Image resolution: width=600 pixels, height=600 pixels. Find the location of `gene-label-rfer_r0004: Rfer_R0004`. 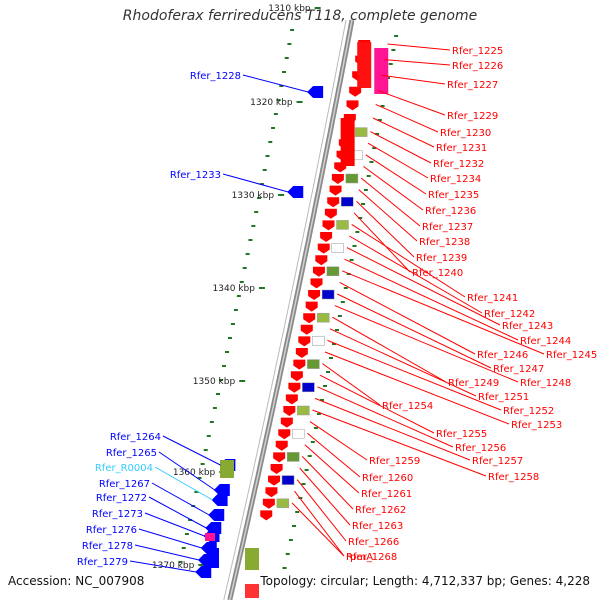

gene-label-rfer_r0004: Rfer_R0004 is located at coordinates (124, 468).